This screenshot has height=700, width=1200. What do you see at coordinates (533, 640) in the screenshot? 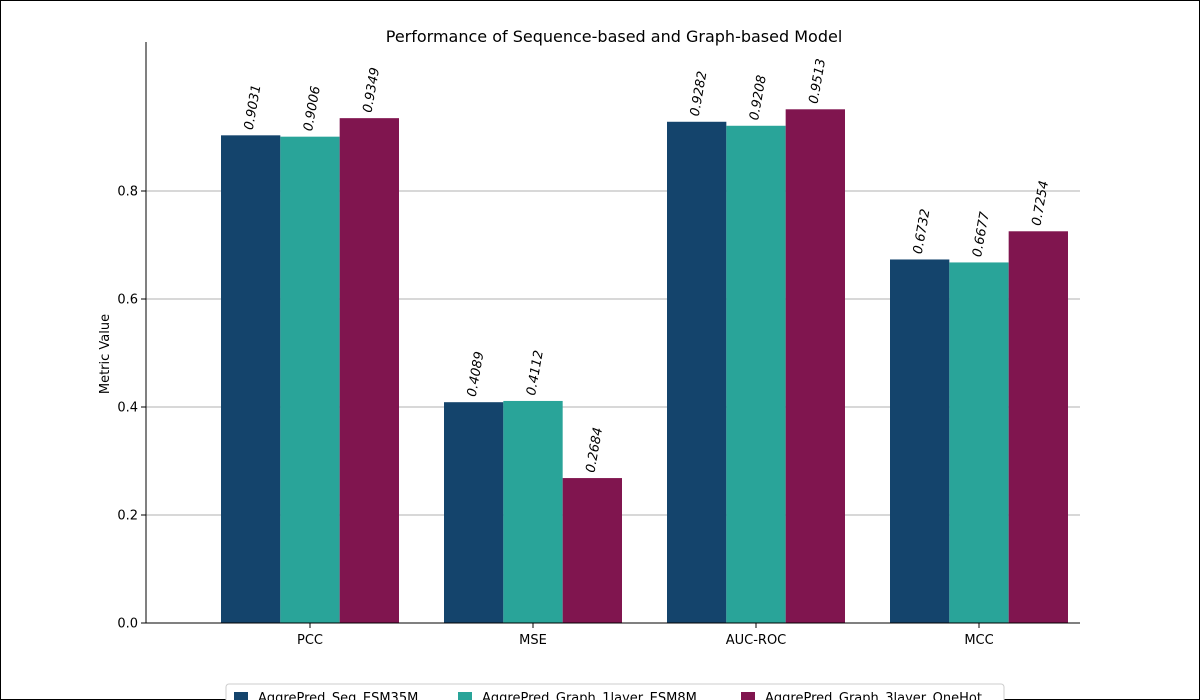
I see `x-tick-label: MSE` at bounding box center [533, 640].